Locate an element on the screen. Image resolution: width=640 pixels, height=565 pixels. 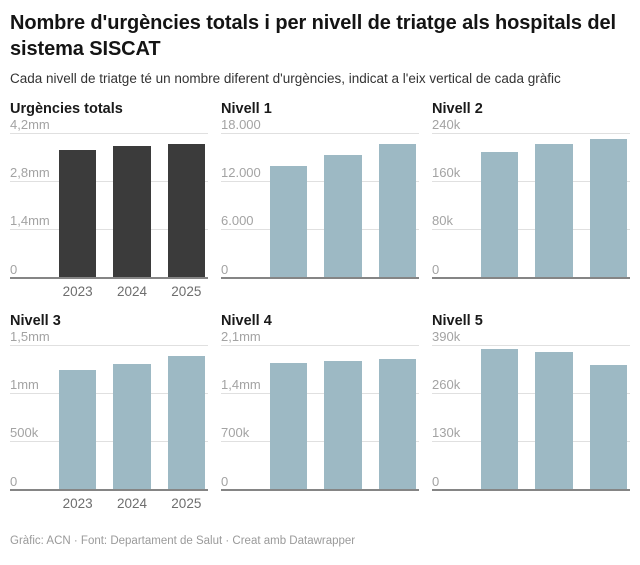
y-tick-label: 500k is located at coordinates (24, 433).